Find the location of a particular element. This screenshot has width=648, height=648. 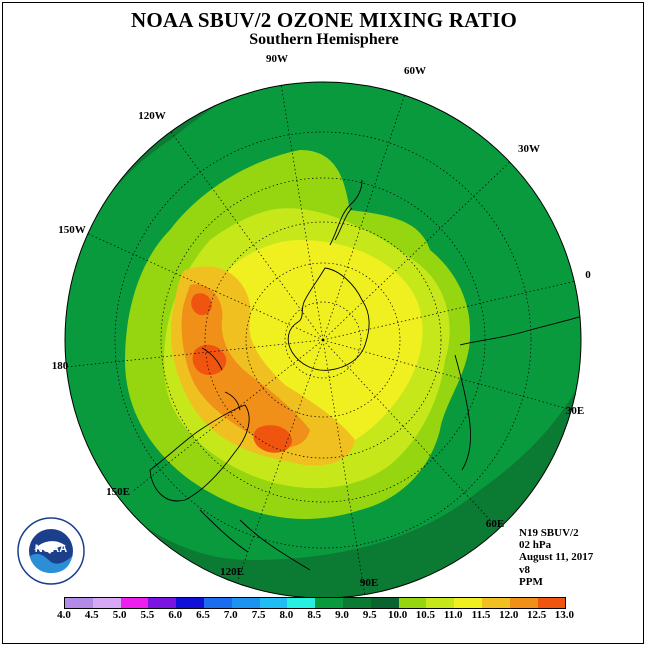

coastline-australia is located at coordinates (199, 453).